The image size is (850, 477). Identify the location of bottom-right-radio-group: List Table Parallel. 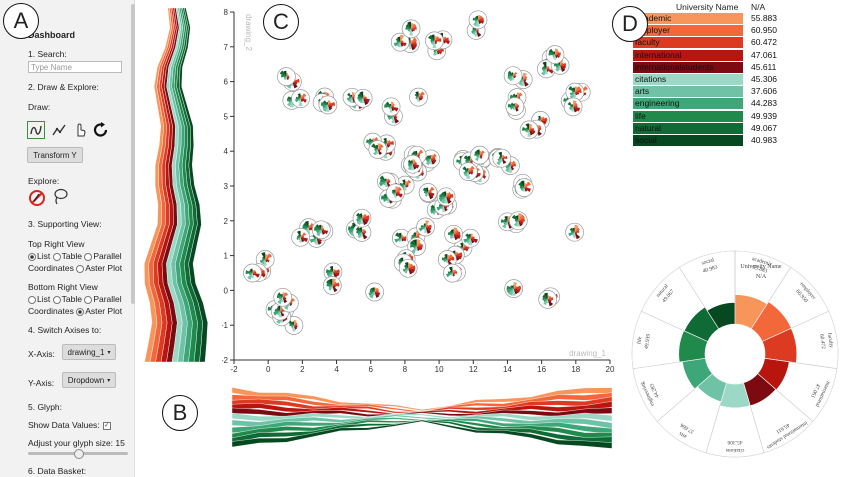
(75, 299).